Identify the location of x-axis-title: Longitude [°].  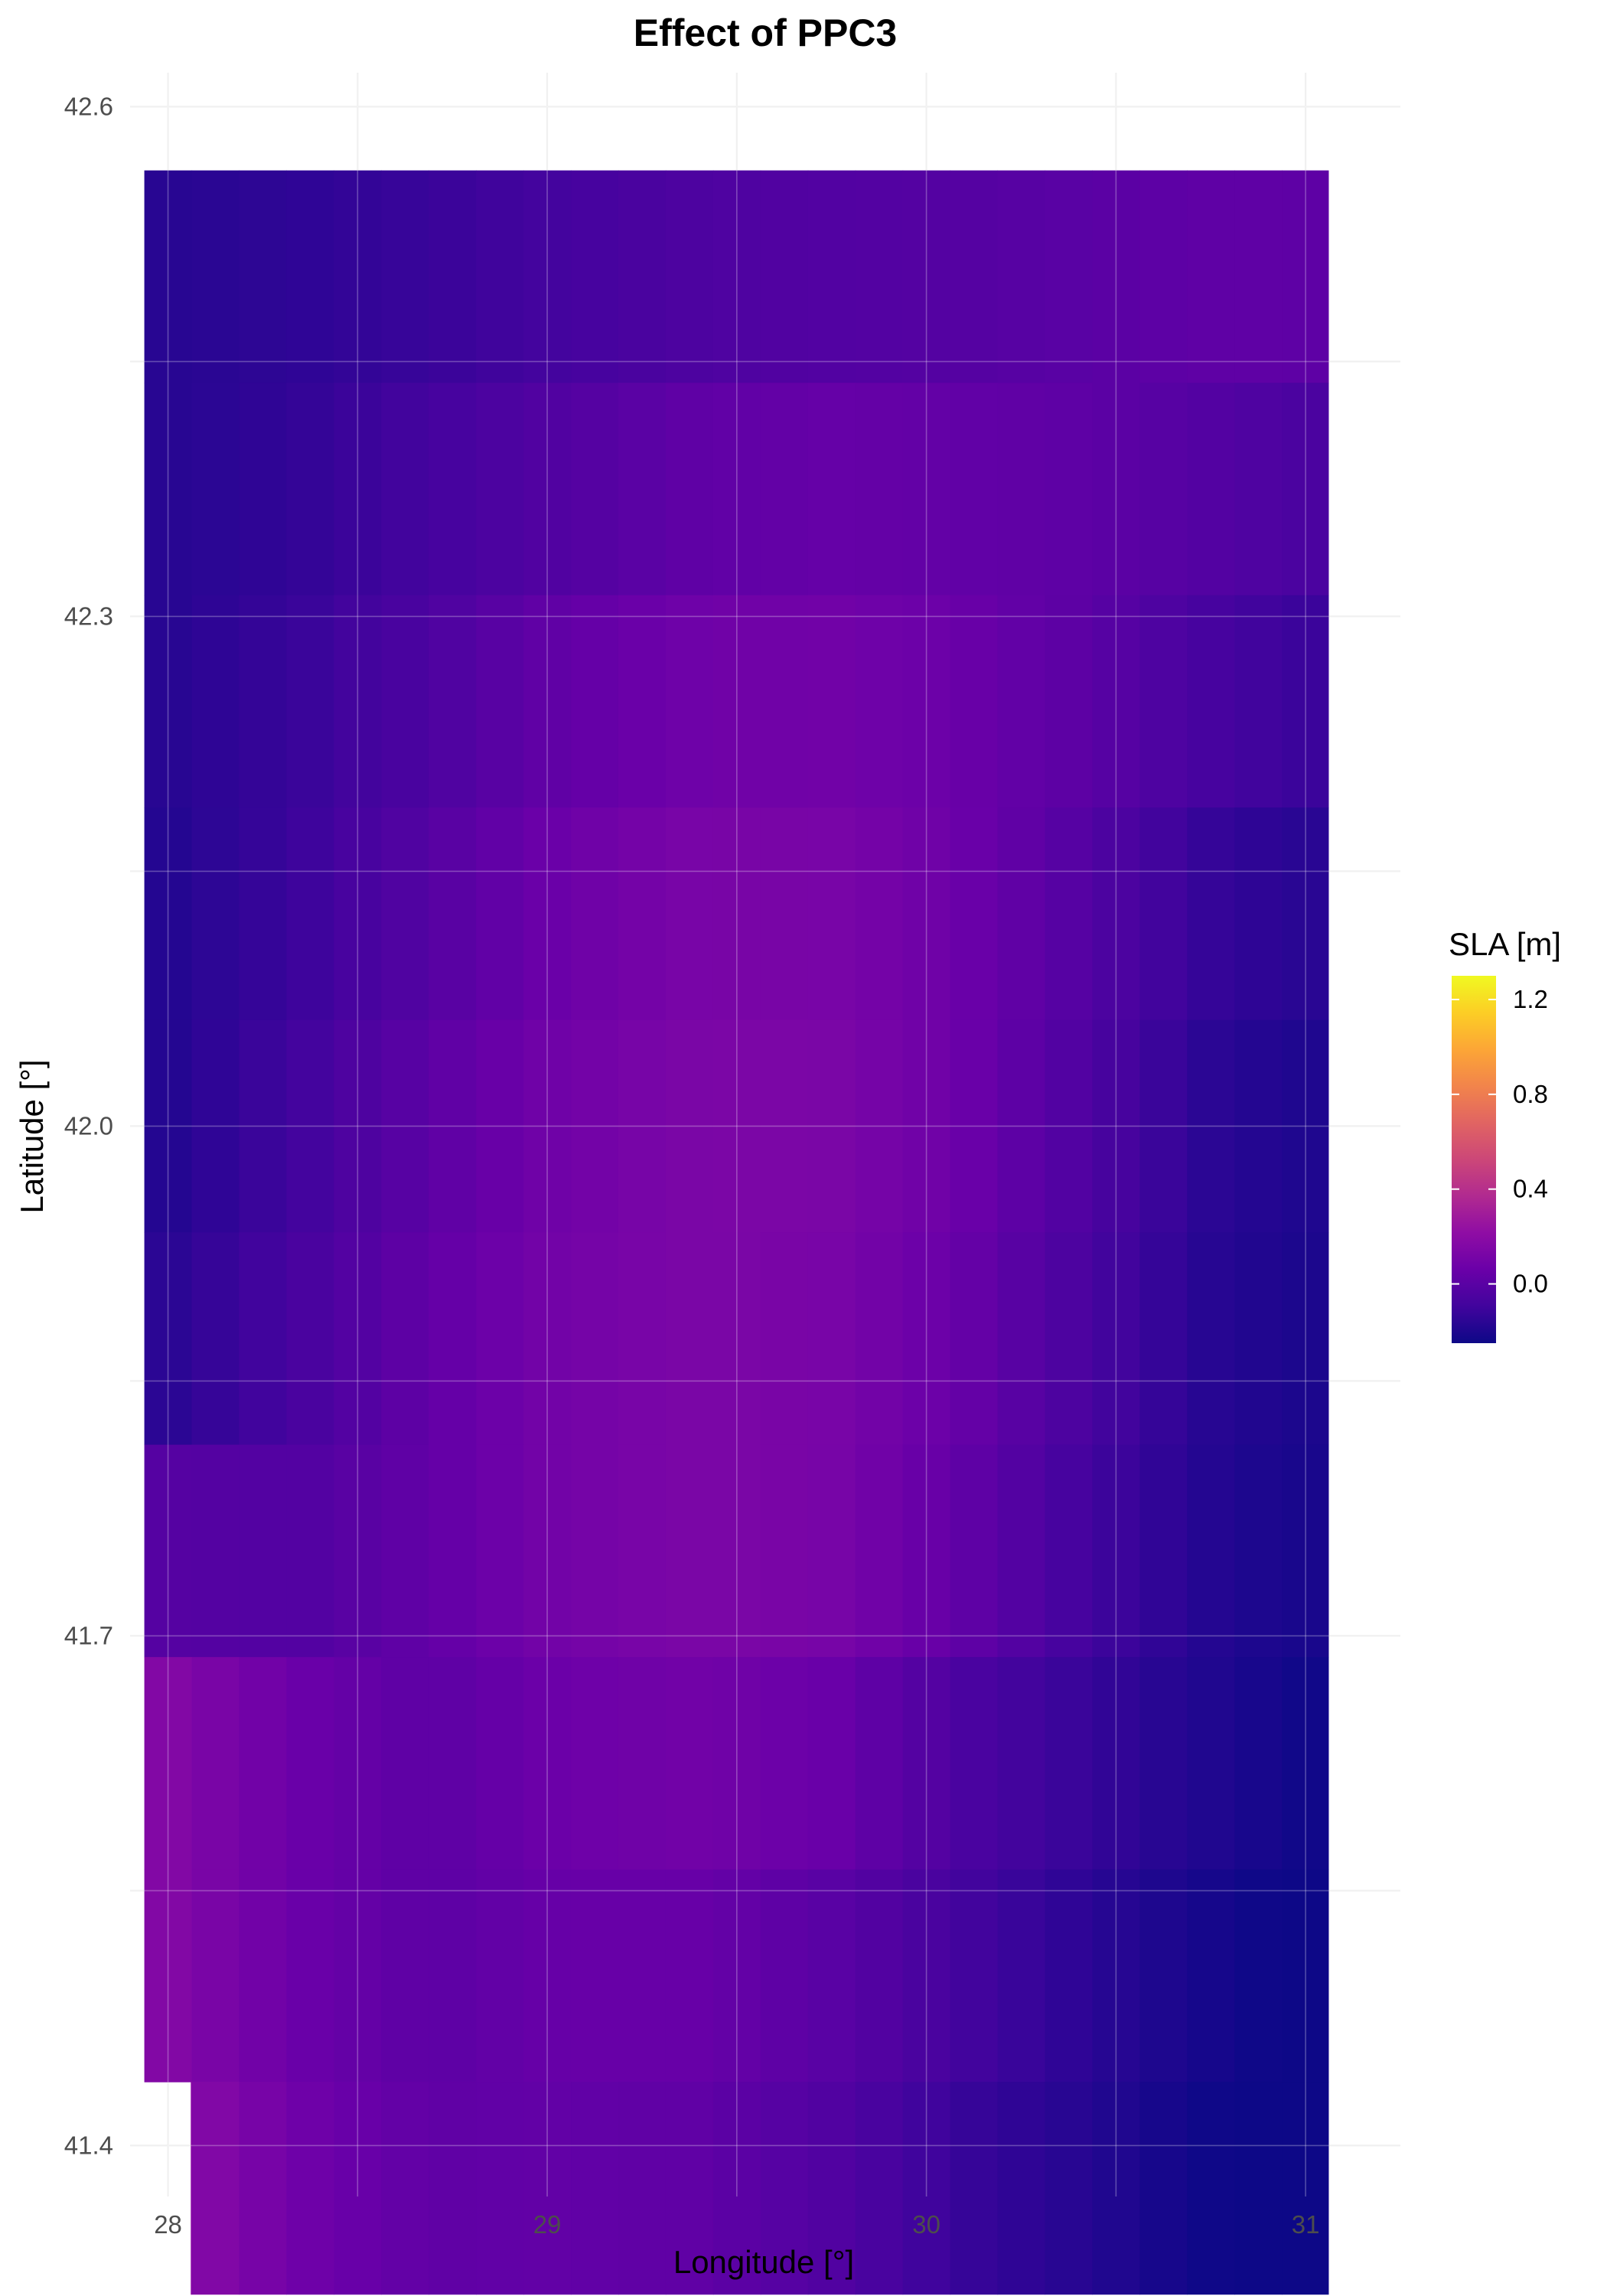
(763, 2262).